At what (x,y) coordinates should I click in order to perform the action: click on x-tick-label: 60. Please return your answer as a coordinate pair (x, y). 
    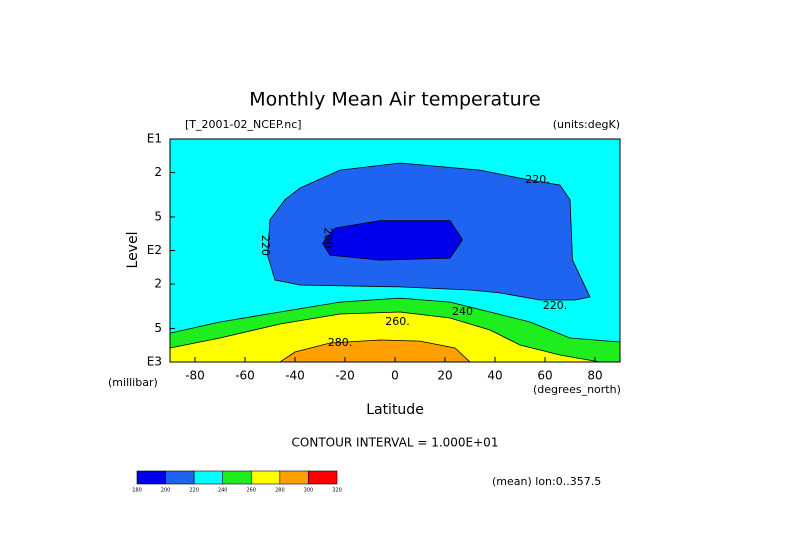
    Looking at the image, I should click on (544, 376).